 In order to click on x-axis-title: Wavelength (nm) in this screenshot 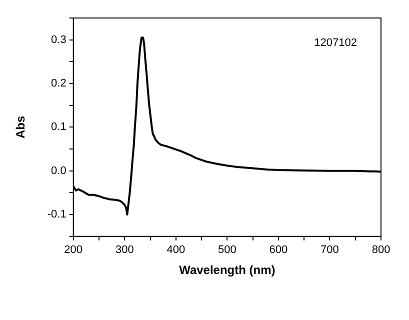, I will do `click(227, 270)`.